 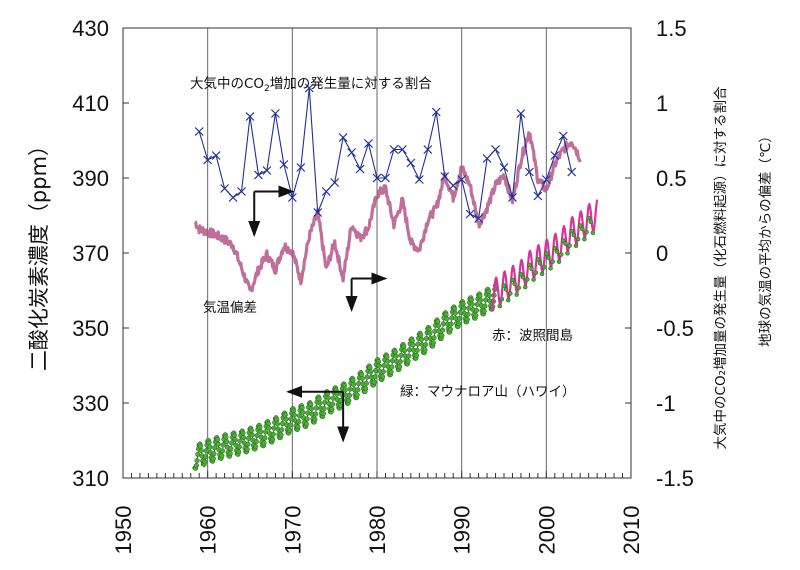 I want to click on x-tick-label: 2010, so click(x=631, y=530).